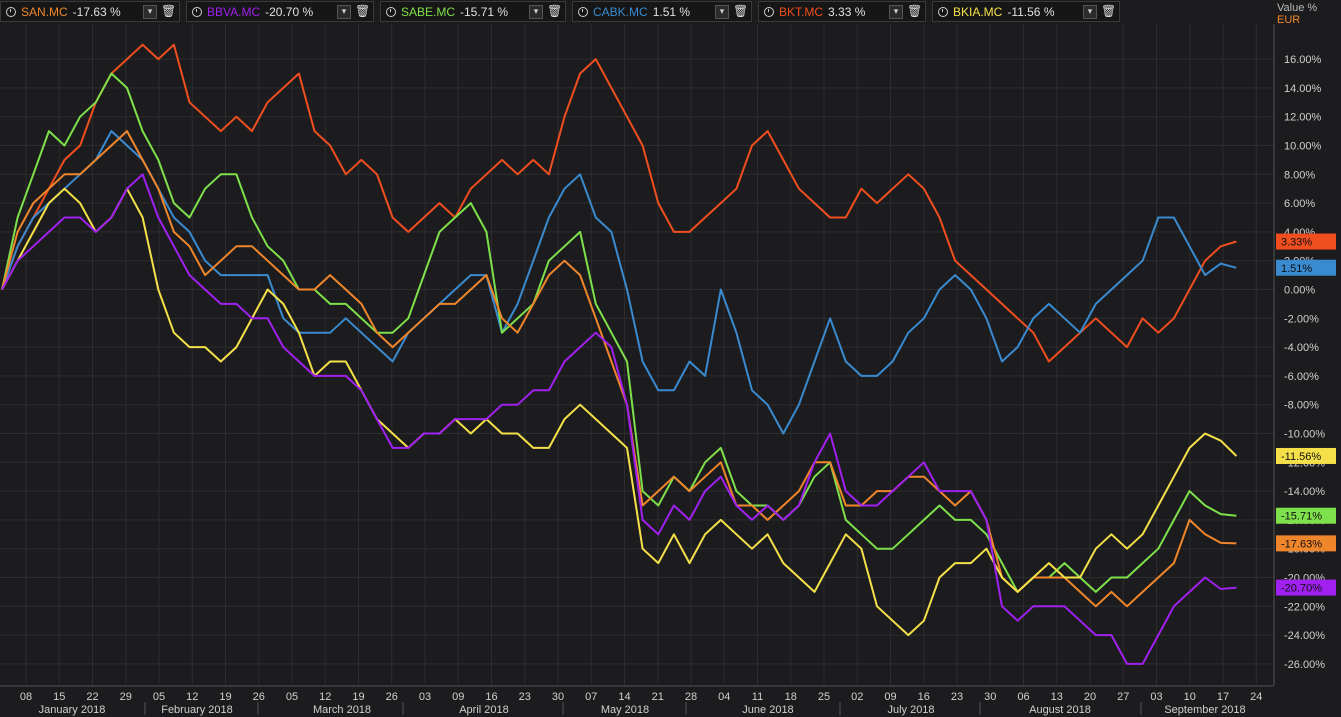  What do you see at coordinates (1256, 697) in the screenshot?
I see `x-tick-label: 24` at bounding box center [1256, 697].